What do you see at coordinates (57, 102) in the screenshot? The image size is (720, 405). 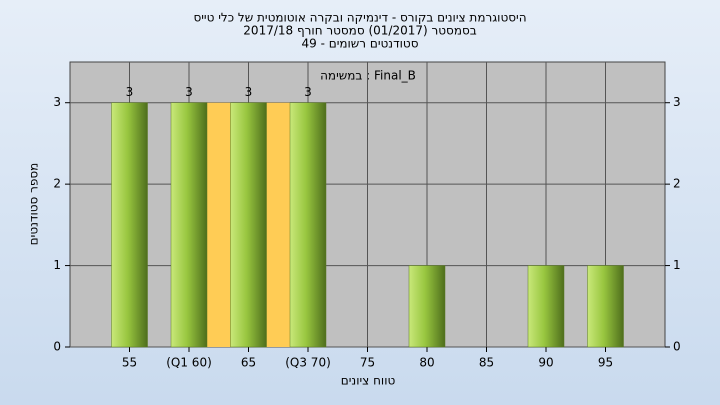 I see `y-tick-label: 3` at bounding box center [57, 102].